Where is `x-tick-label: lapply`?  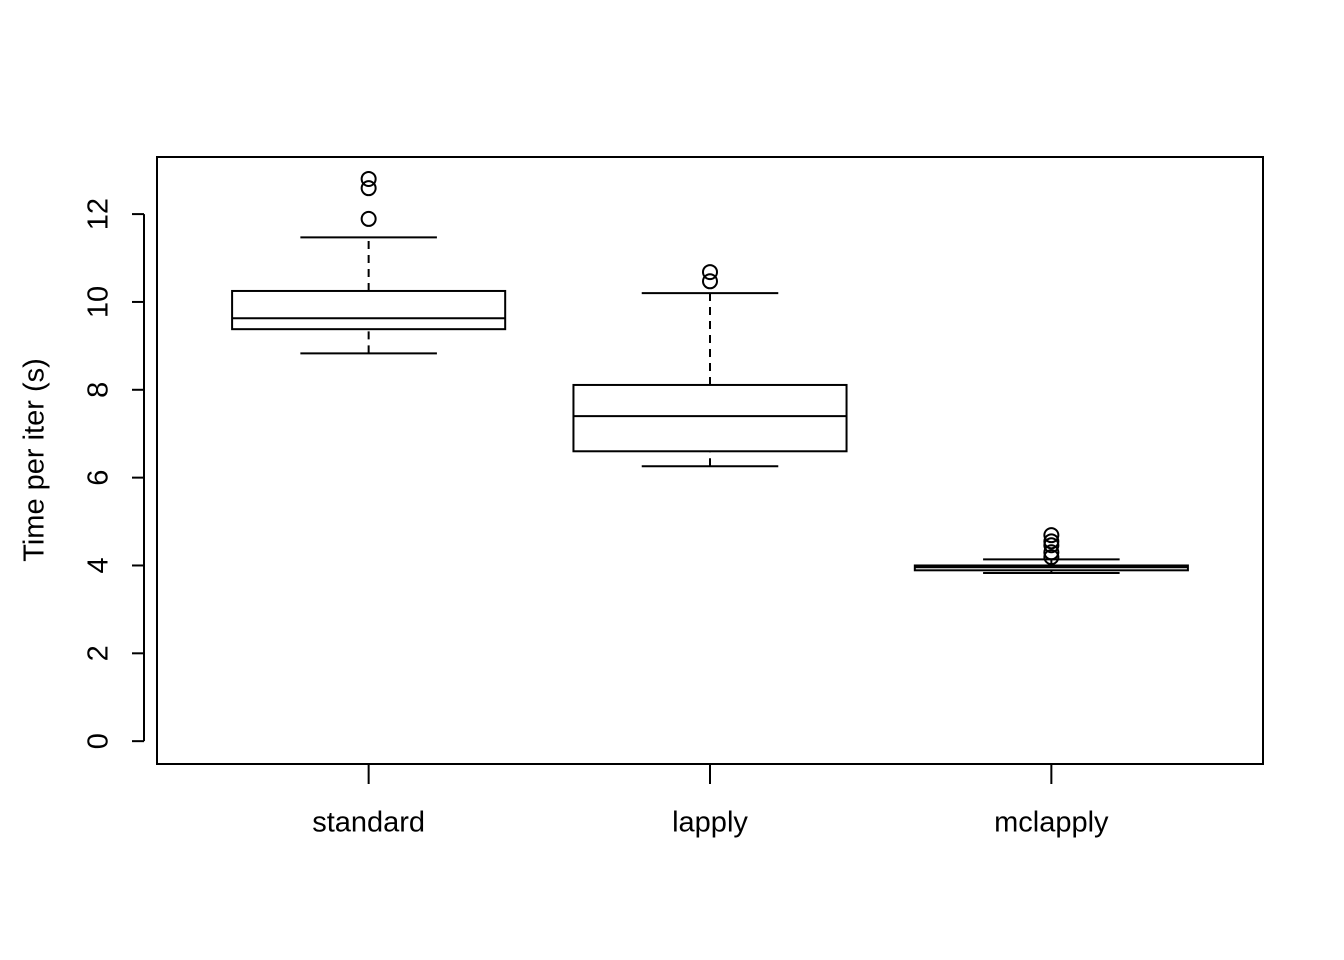
x-tick-label: lapply is located at coordinates (710, 823).